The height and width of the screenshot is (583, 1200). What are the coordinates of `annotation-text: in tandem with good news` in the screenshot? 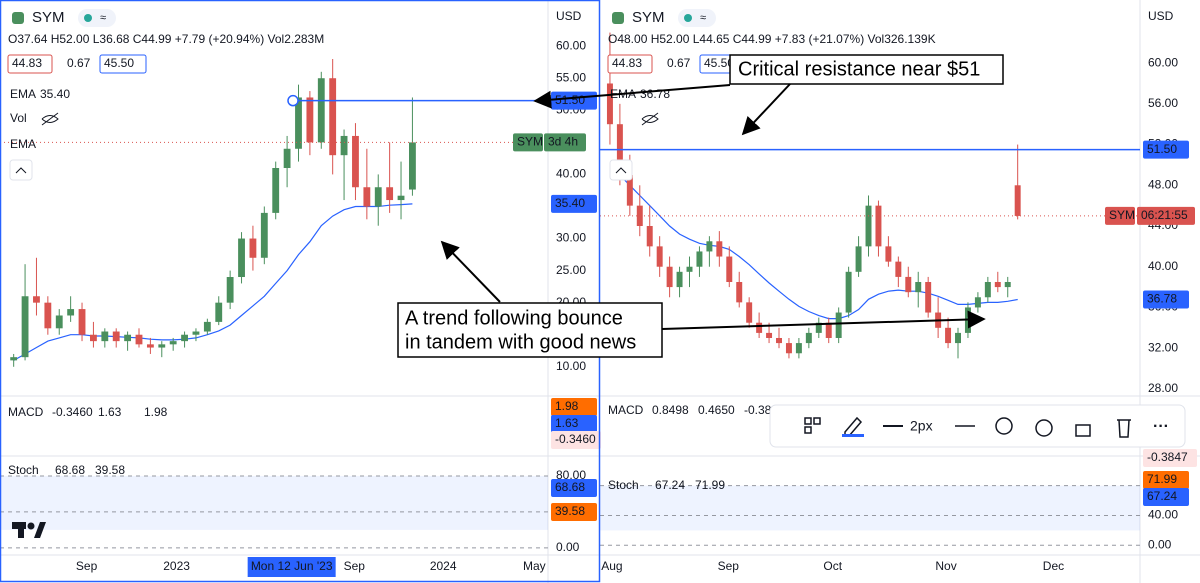 It's located at (520, 342).